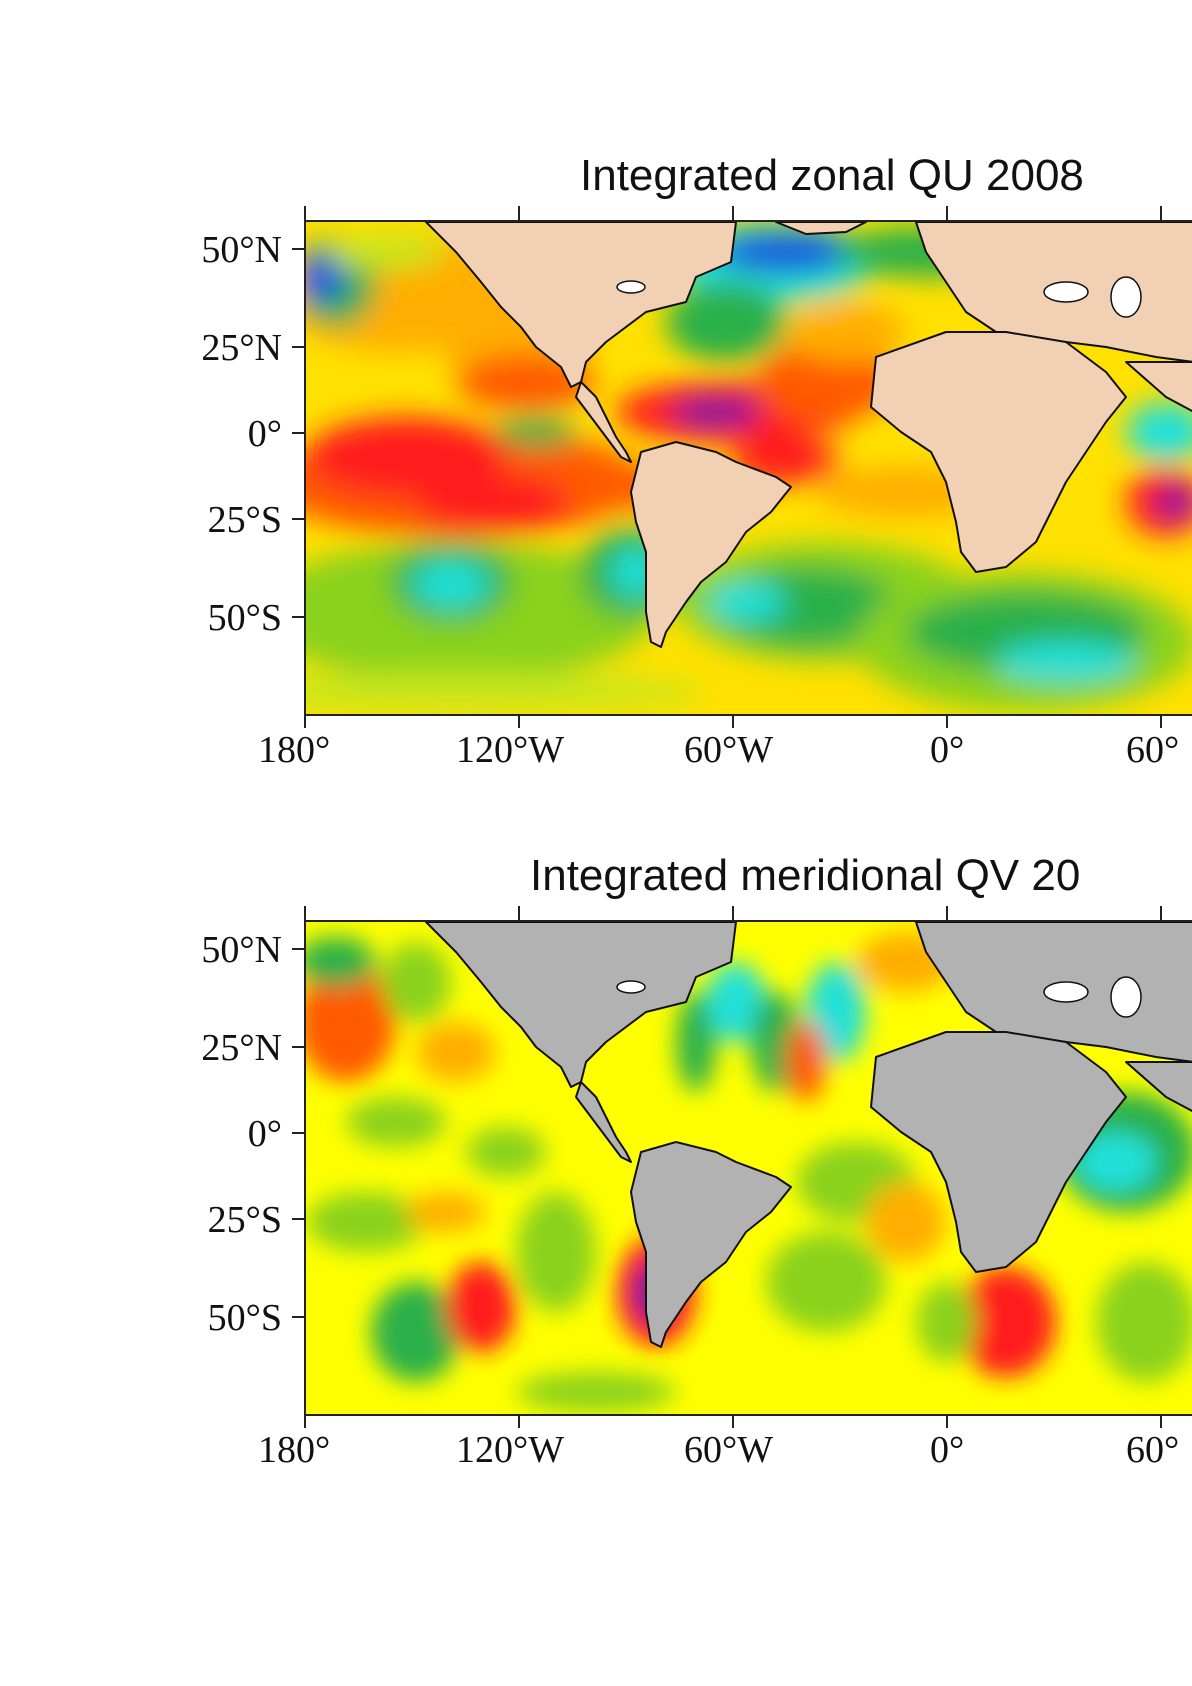 The height and width of the screenshot is (1686, 1192). I want to click on panel-title: Integrated zonal QU 2008, so click(832, 175).